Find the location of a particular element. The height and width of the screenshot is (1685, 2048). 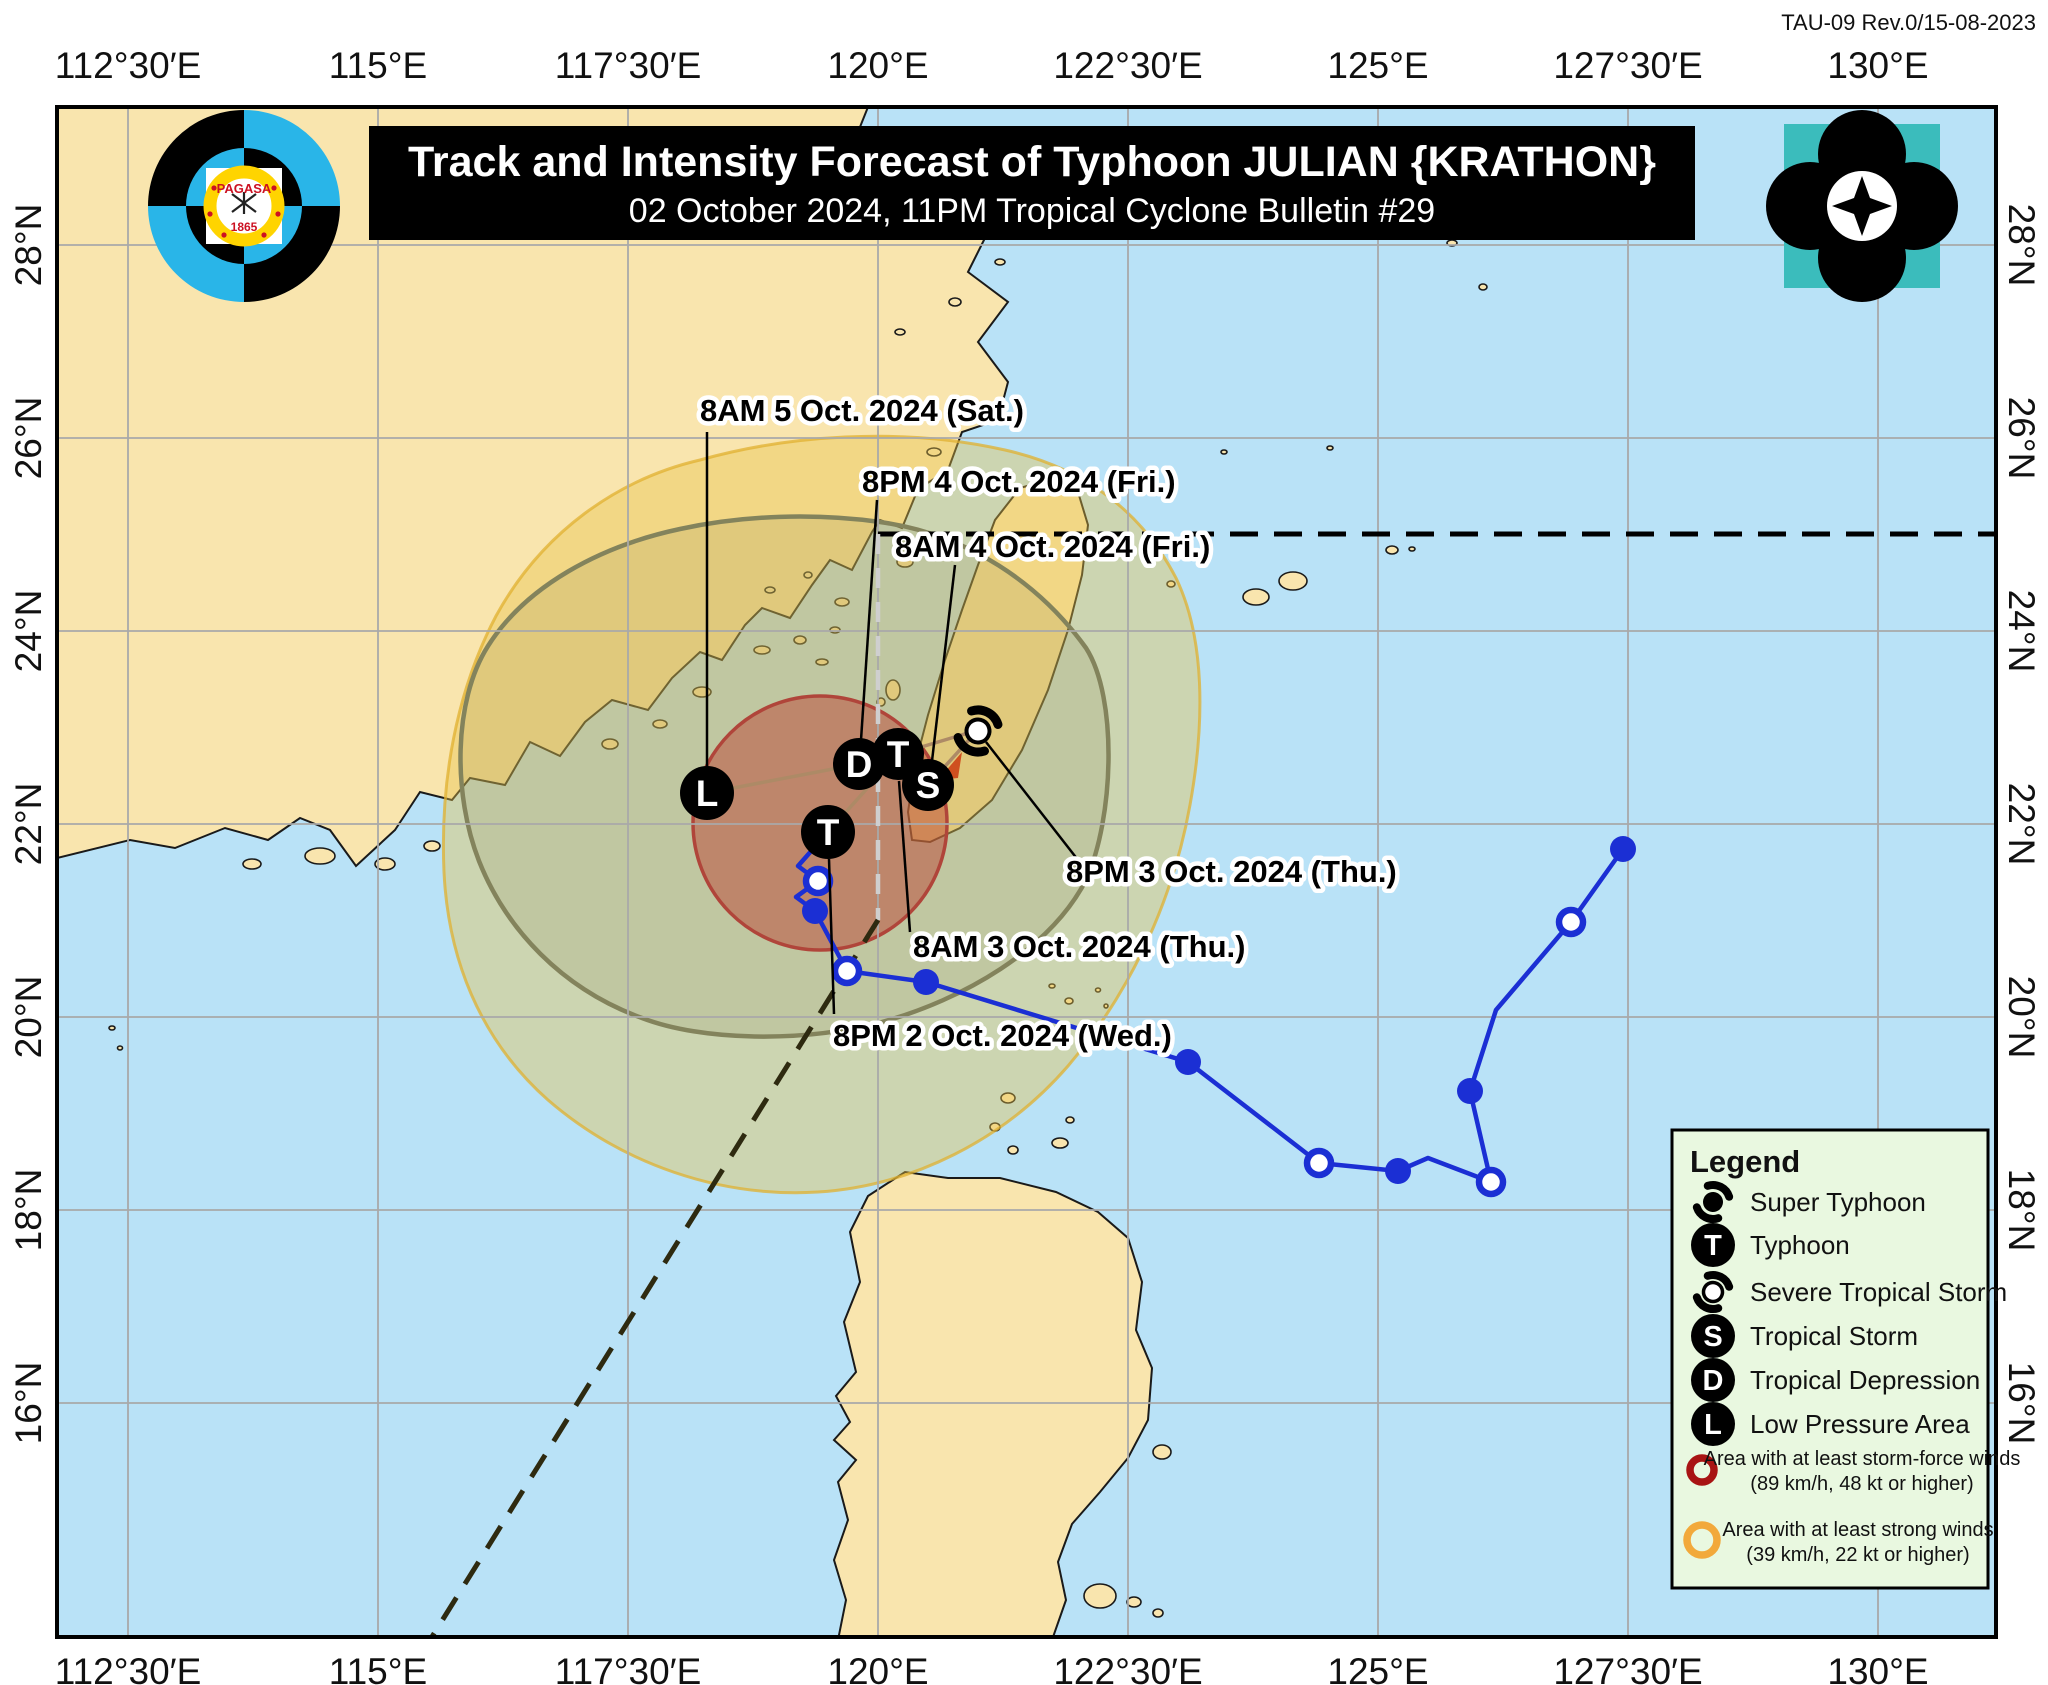

label-8am-3-oct: 8AM 3 Oct. 2024 (Thu.) is located at coordinates (1079, 946).